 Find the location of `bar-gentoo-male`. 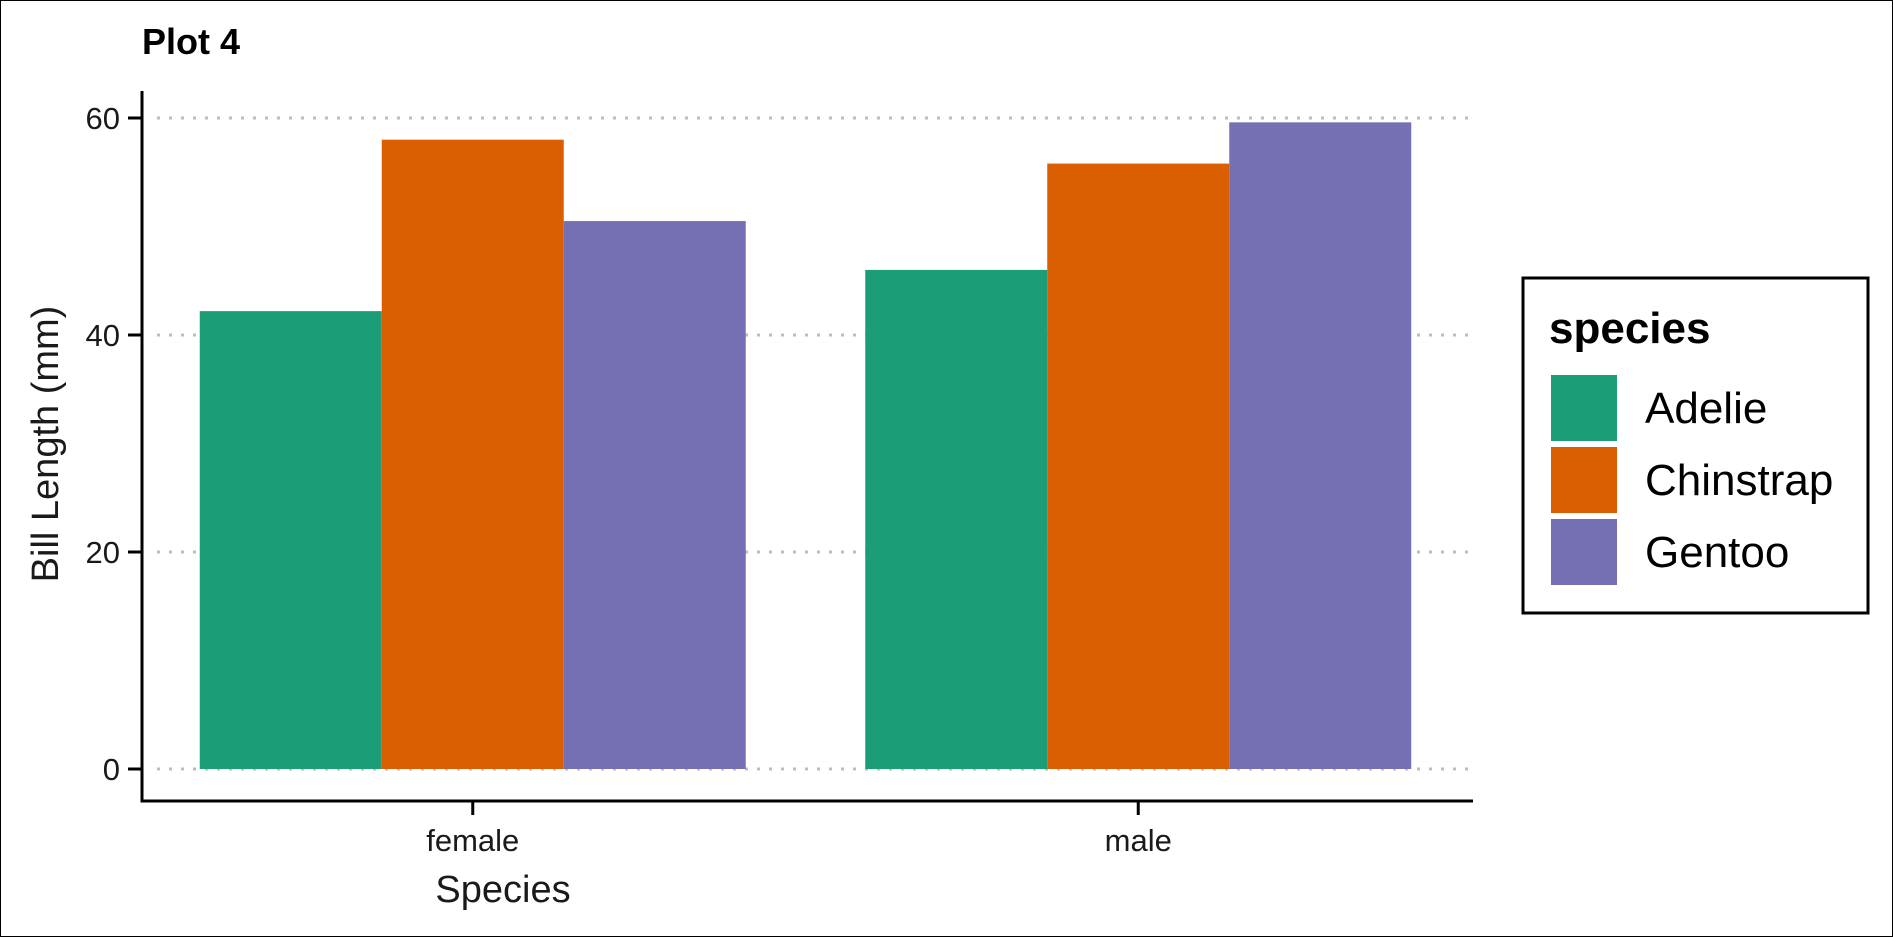

bar-gentoo-male is located at coordinates (1320, 446).